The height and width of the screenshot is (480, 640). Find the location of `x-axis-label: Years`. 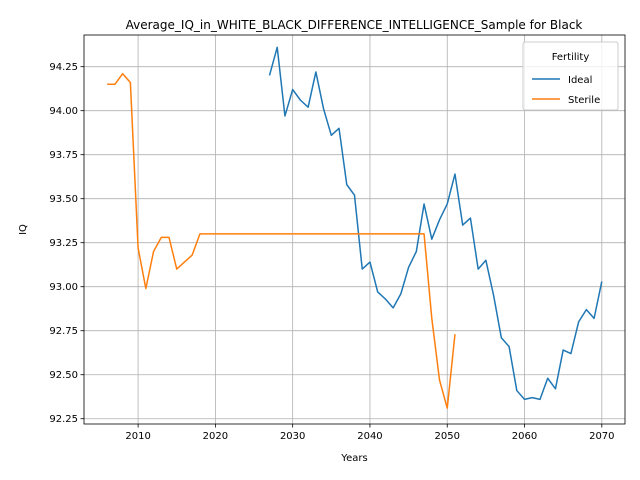

x-axis-label: Years is located at coordinates (353, 458).